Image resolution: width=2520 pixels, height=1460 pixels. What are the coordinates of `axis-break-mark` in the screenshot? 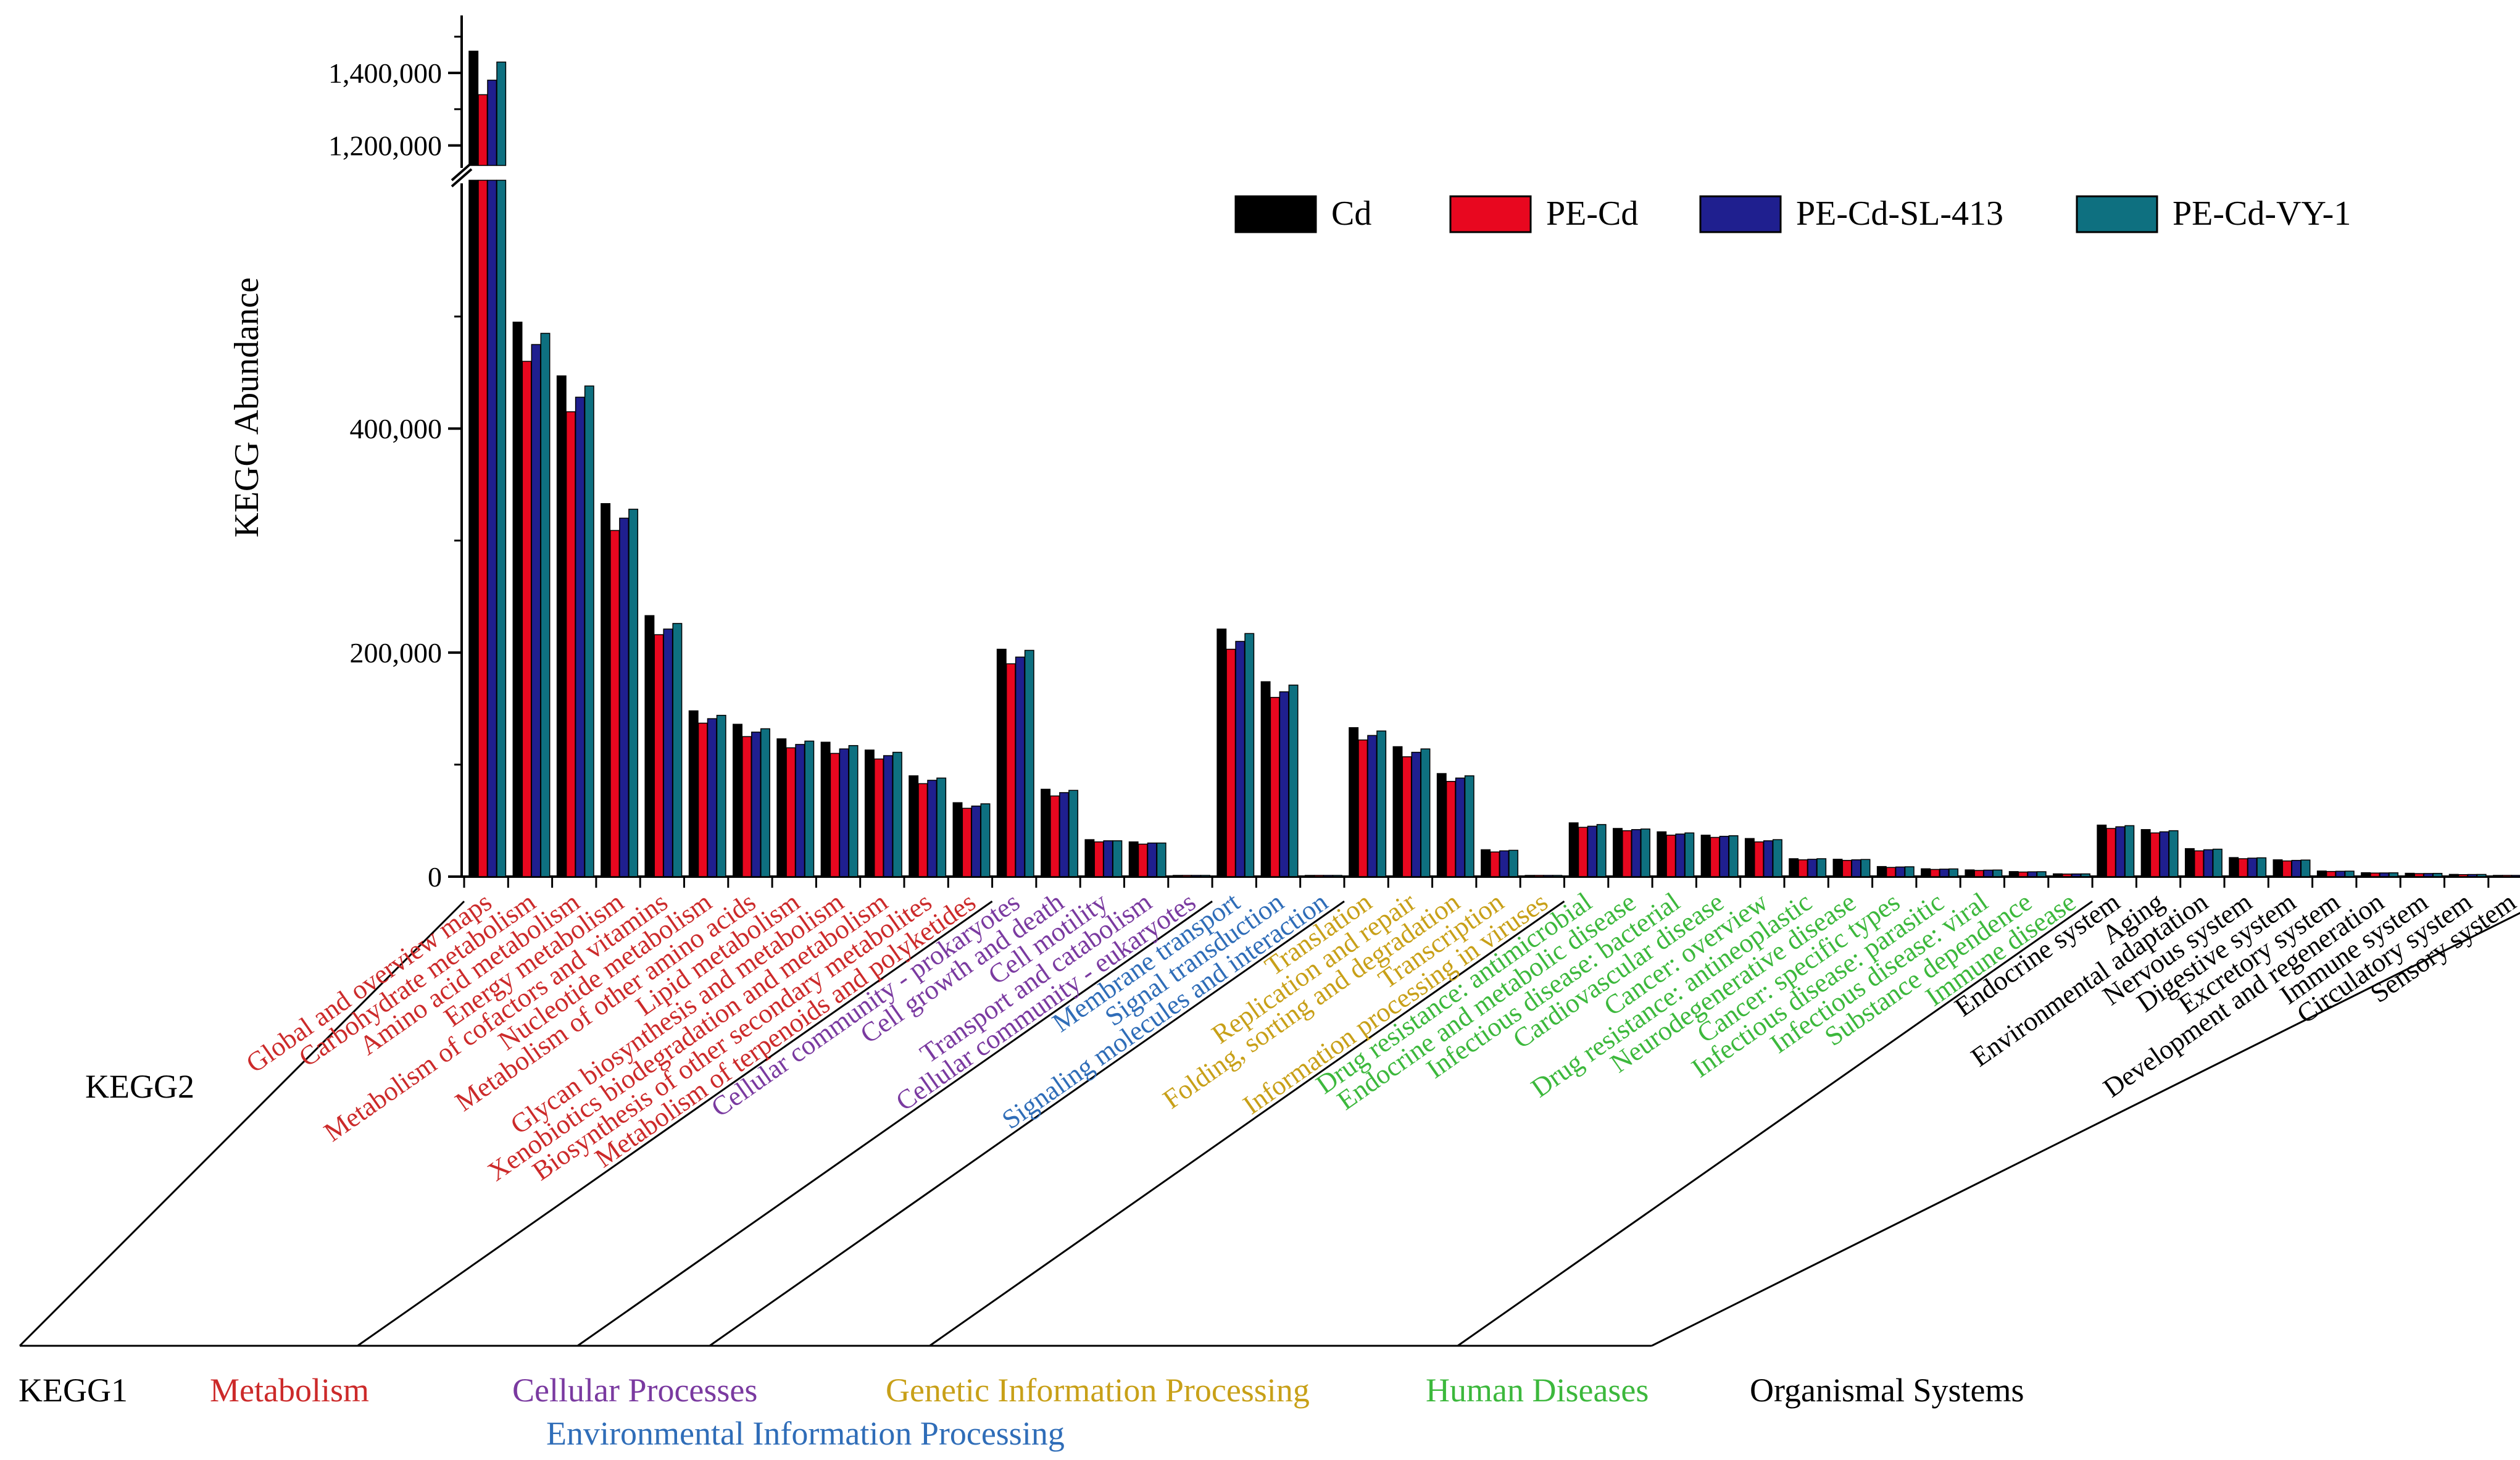 It's located at (462, 171).